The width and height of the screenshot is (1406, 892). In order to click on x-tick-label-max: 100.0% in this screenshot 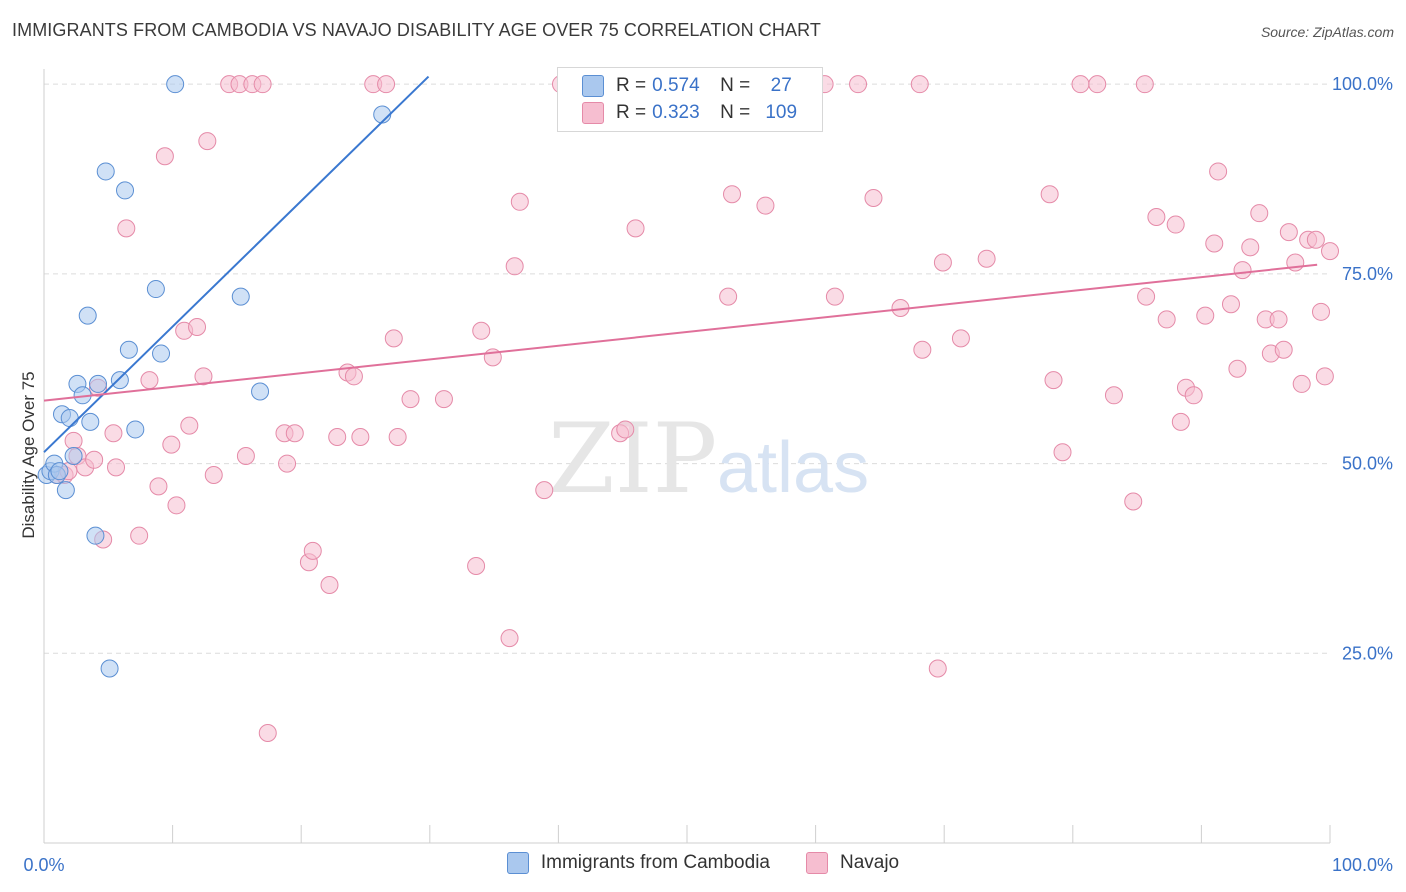, I will do `click(1362, 865)`.